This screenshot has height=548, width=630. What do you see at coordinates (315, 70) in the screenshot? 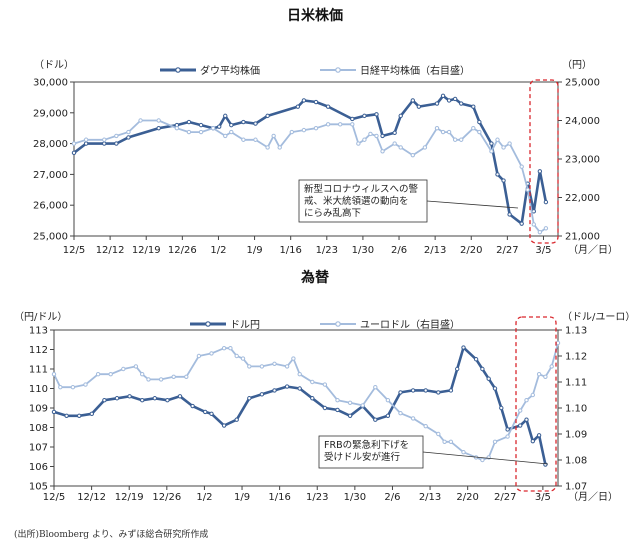
I see `legend: ダウ平均株価 日経平均株価（右目盛）` at bounding box center [315, 70].